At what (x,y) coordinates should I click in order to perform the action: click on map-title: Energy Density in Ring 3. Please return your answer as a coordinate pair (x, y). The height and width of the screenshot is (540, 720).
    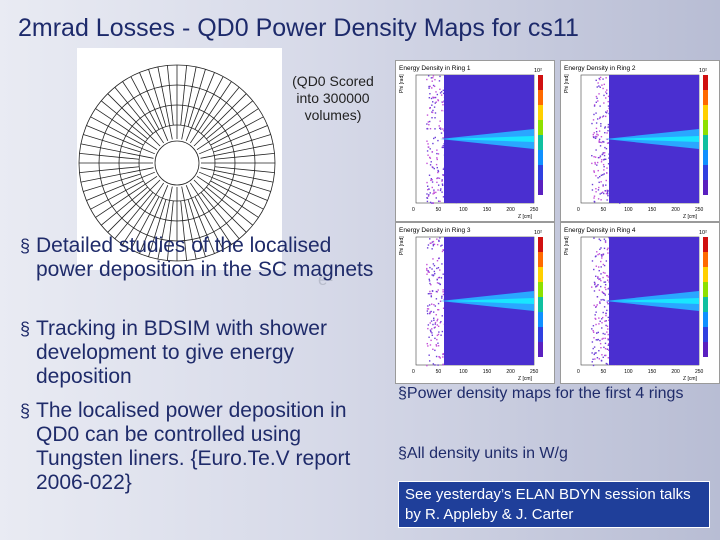
    Looking at the image, I should click on (435, 230).